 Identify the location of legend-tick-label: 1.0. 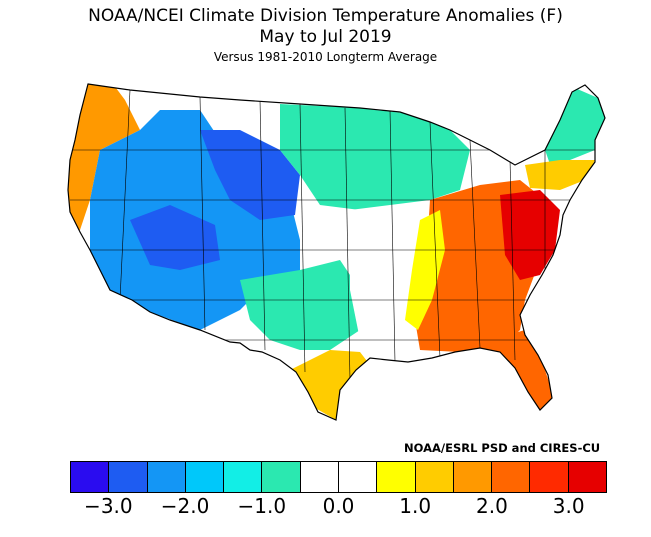
(415, 506).